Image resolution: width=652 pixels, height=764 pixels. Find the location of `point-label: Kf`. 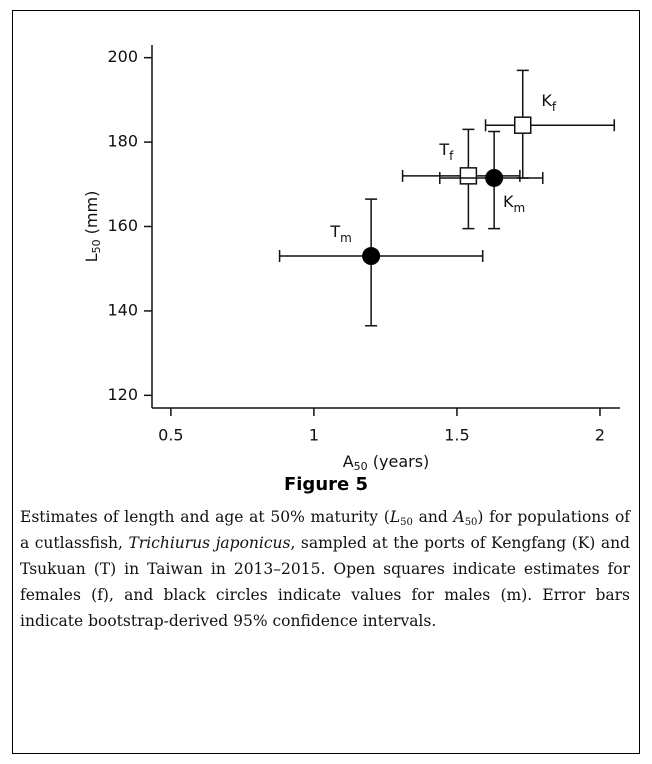

point-label: Kf is located at coordinates (549, 102).